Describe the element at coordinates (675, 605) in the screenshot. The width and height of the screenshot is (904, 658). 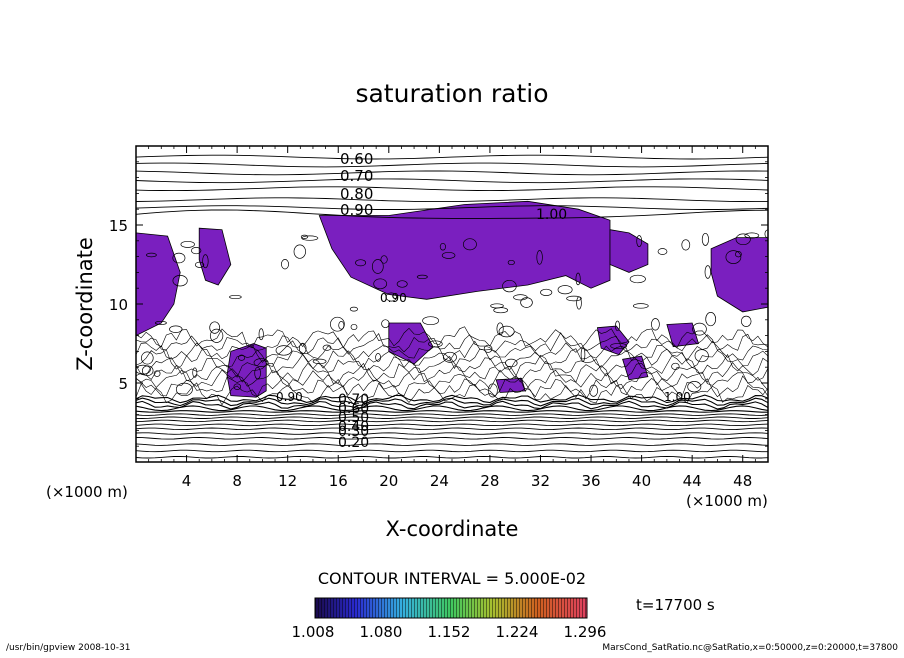
I see `time-label: t=17700 s` at that location.